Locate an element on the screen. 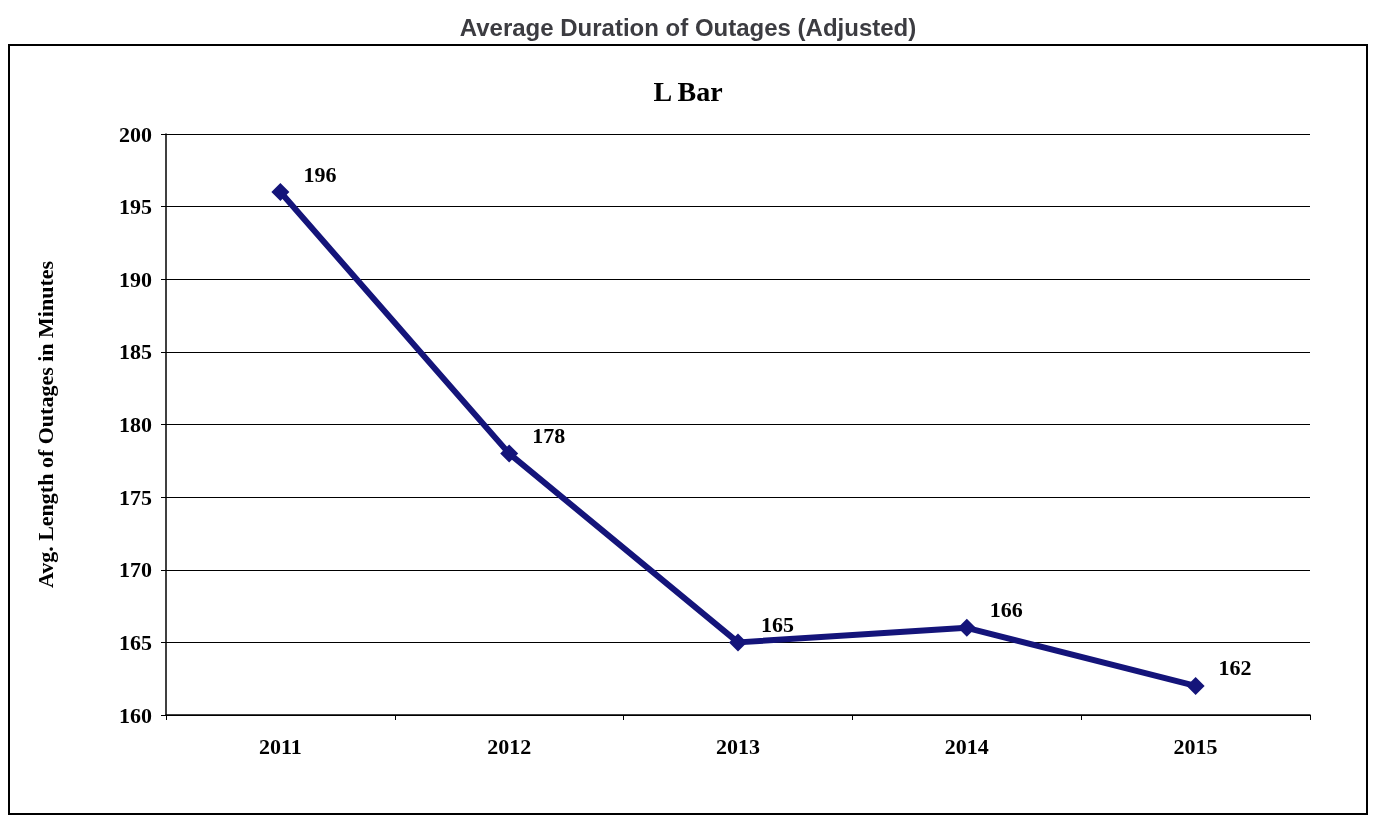 This screenshot has width=1376, height=823. x-tick-label: 2011 is located at coordinates (280, 746).